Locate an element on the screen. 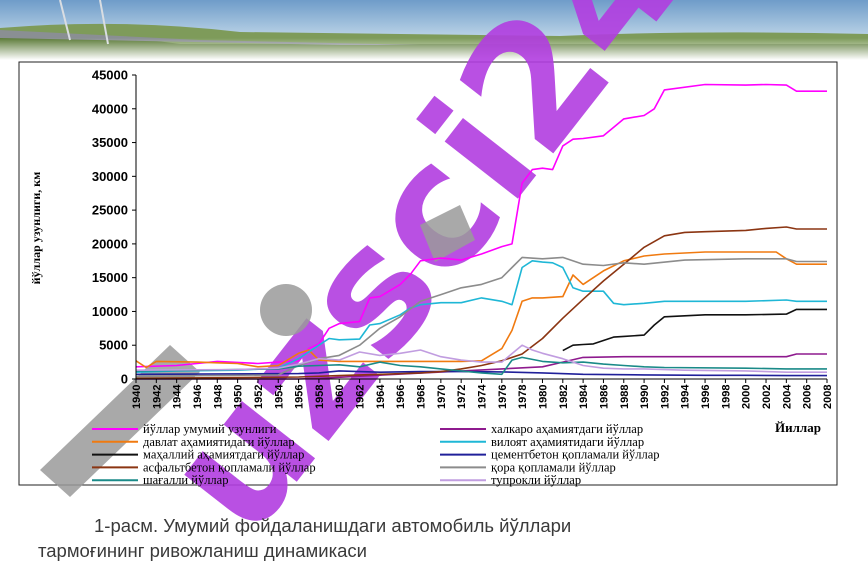 This screenshot has height=567, width=868. x-tick-label: 1946 is located at coordinates (198, 397).